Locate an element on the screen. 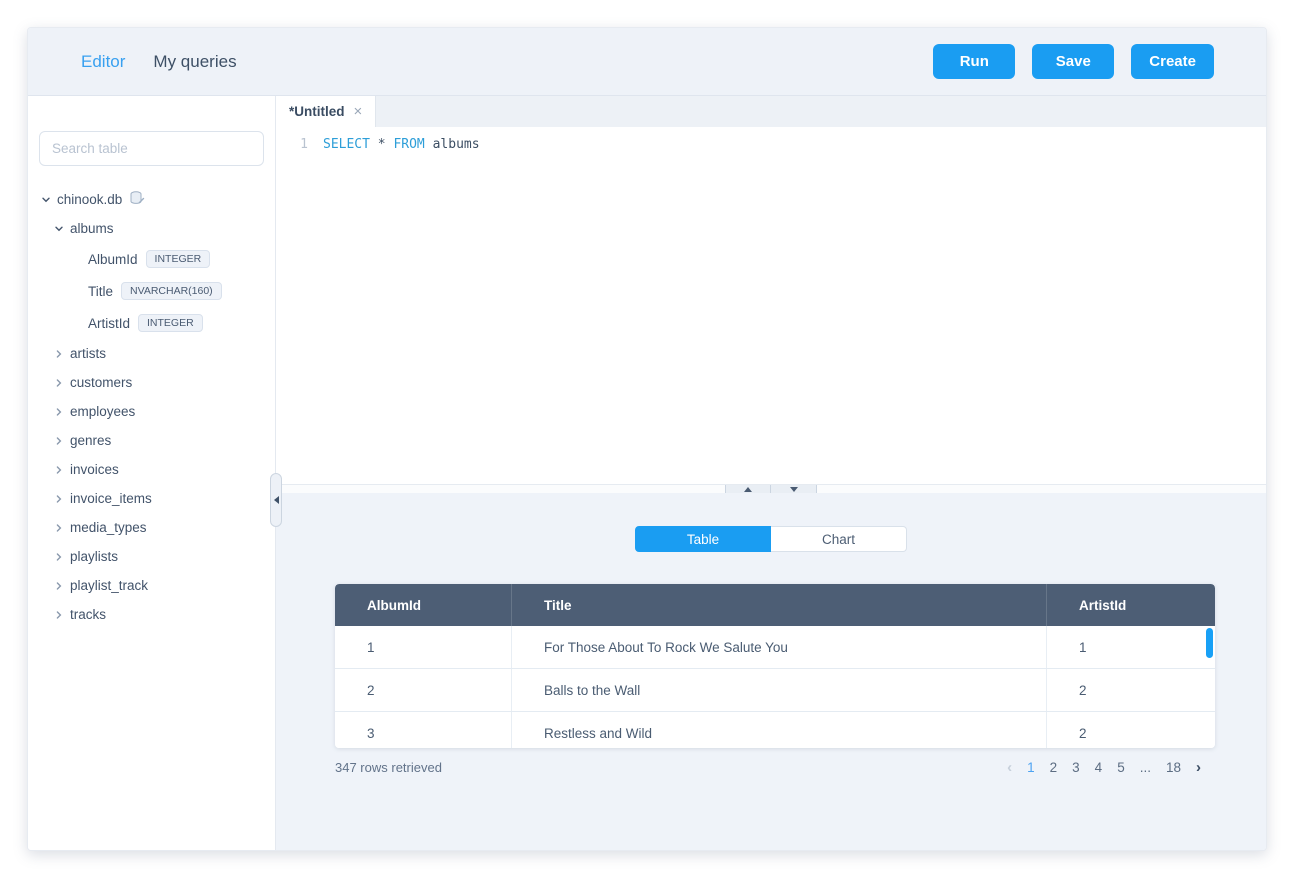 The width and height of the screenshot is (1294, 876). tree-item-column: ArtistId INTEGER is located at coordinates (151, 323).